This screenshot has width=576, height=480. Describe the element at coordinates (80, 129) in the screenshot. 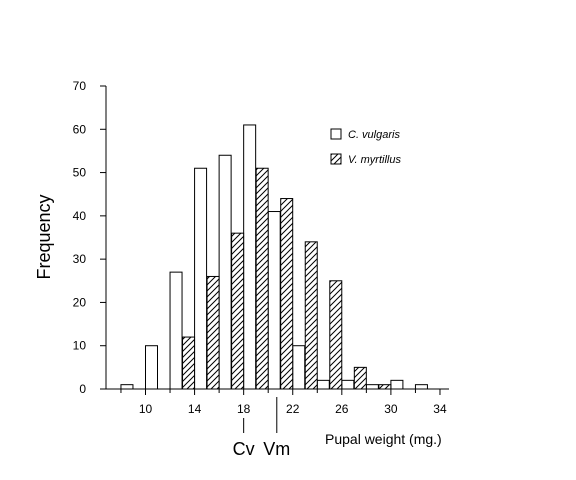

I see `y-tick-label: 60` at that location.